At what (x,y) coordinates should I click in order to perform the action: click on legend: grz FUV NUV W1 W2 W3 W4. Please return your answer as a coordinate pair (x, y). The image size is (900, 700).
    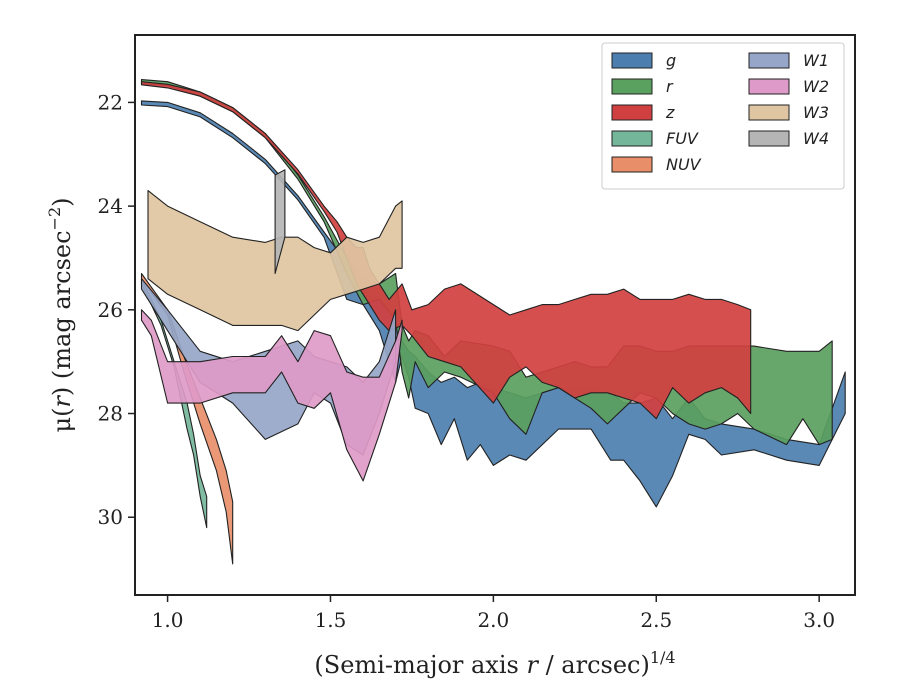
    Looking at the image, I should click on (723, 116).